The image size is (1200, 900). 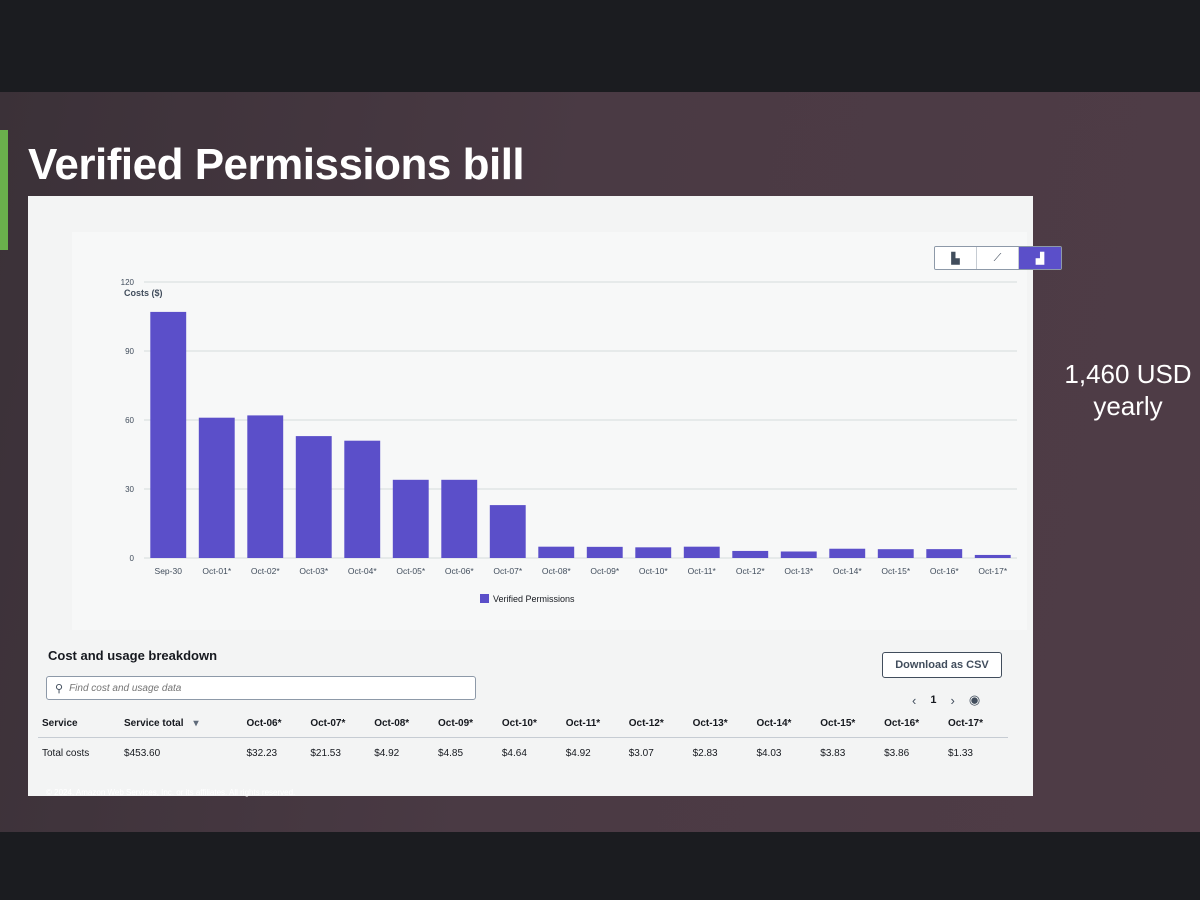 What do you see at coordinates (557, 571) in the screenshot?
I see `x-tick-label: Oct-08*` at bounding box center [557, 571].